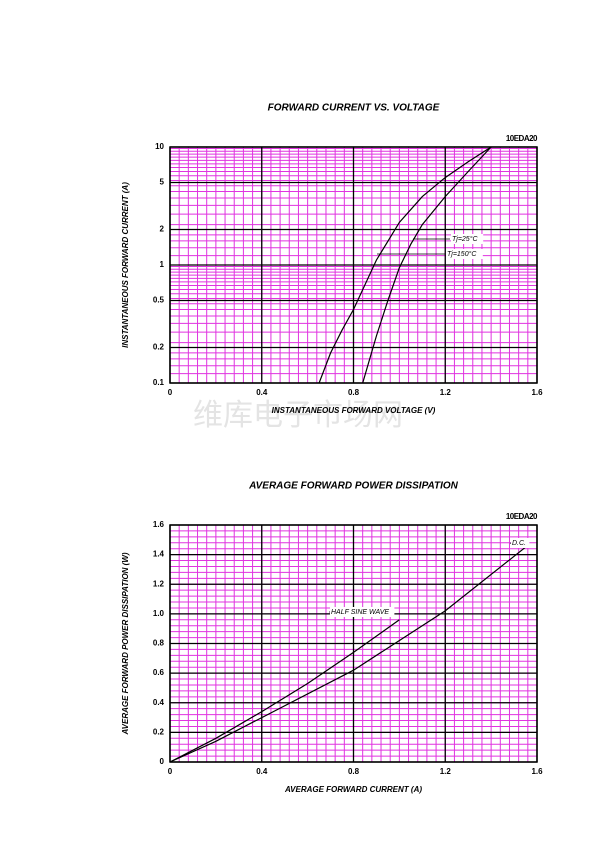 The height and width of the screenshot is (842, 596). What do you see at coordinates (162, 229) in the screenshot?
I see `y-tick-label: 2` at bounding box center [162, 229].